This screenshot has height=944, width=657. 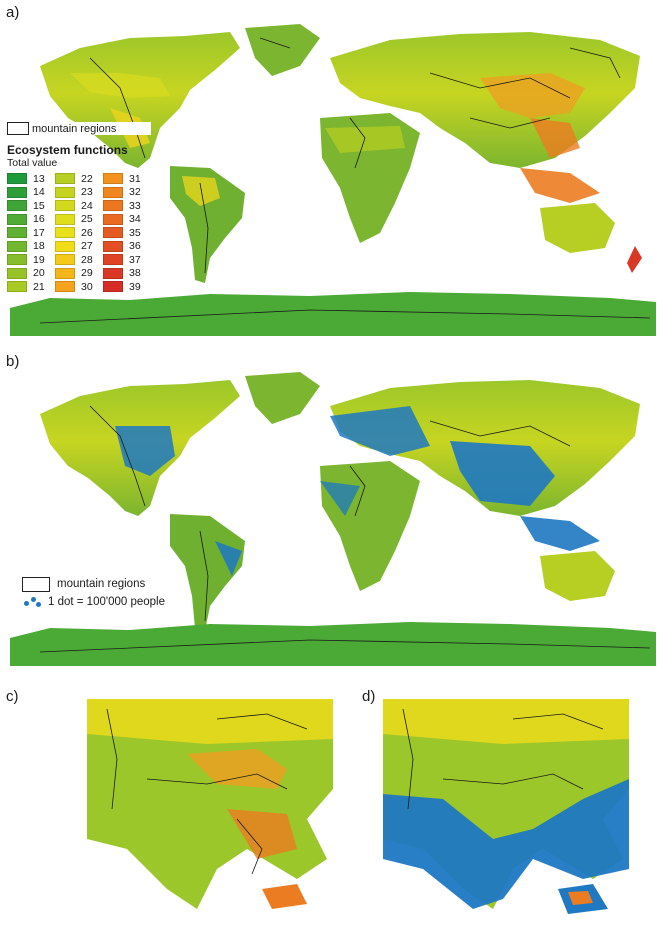 I want to click on asia-map-ecosystem-functions, so click(x=210, y=819).